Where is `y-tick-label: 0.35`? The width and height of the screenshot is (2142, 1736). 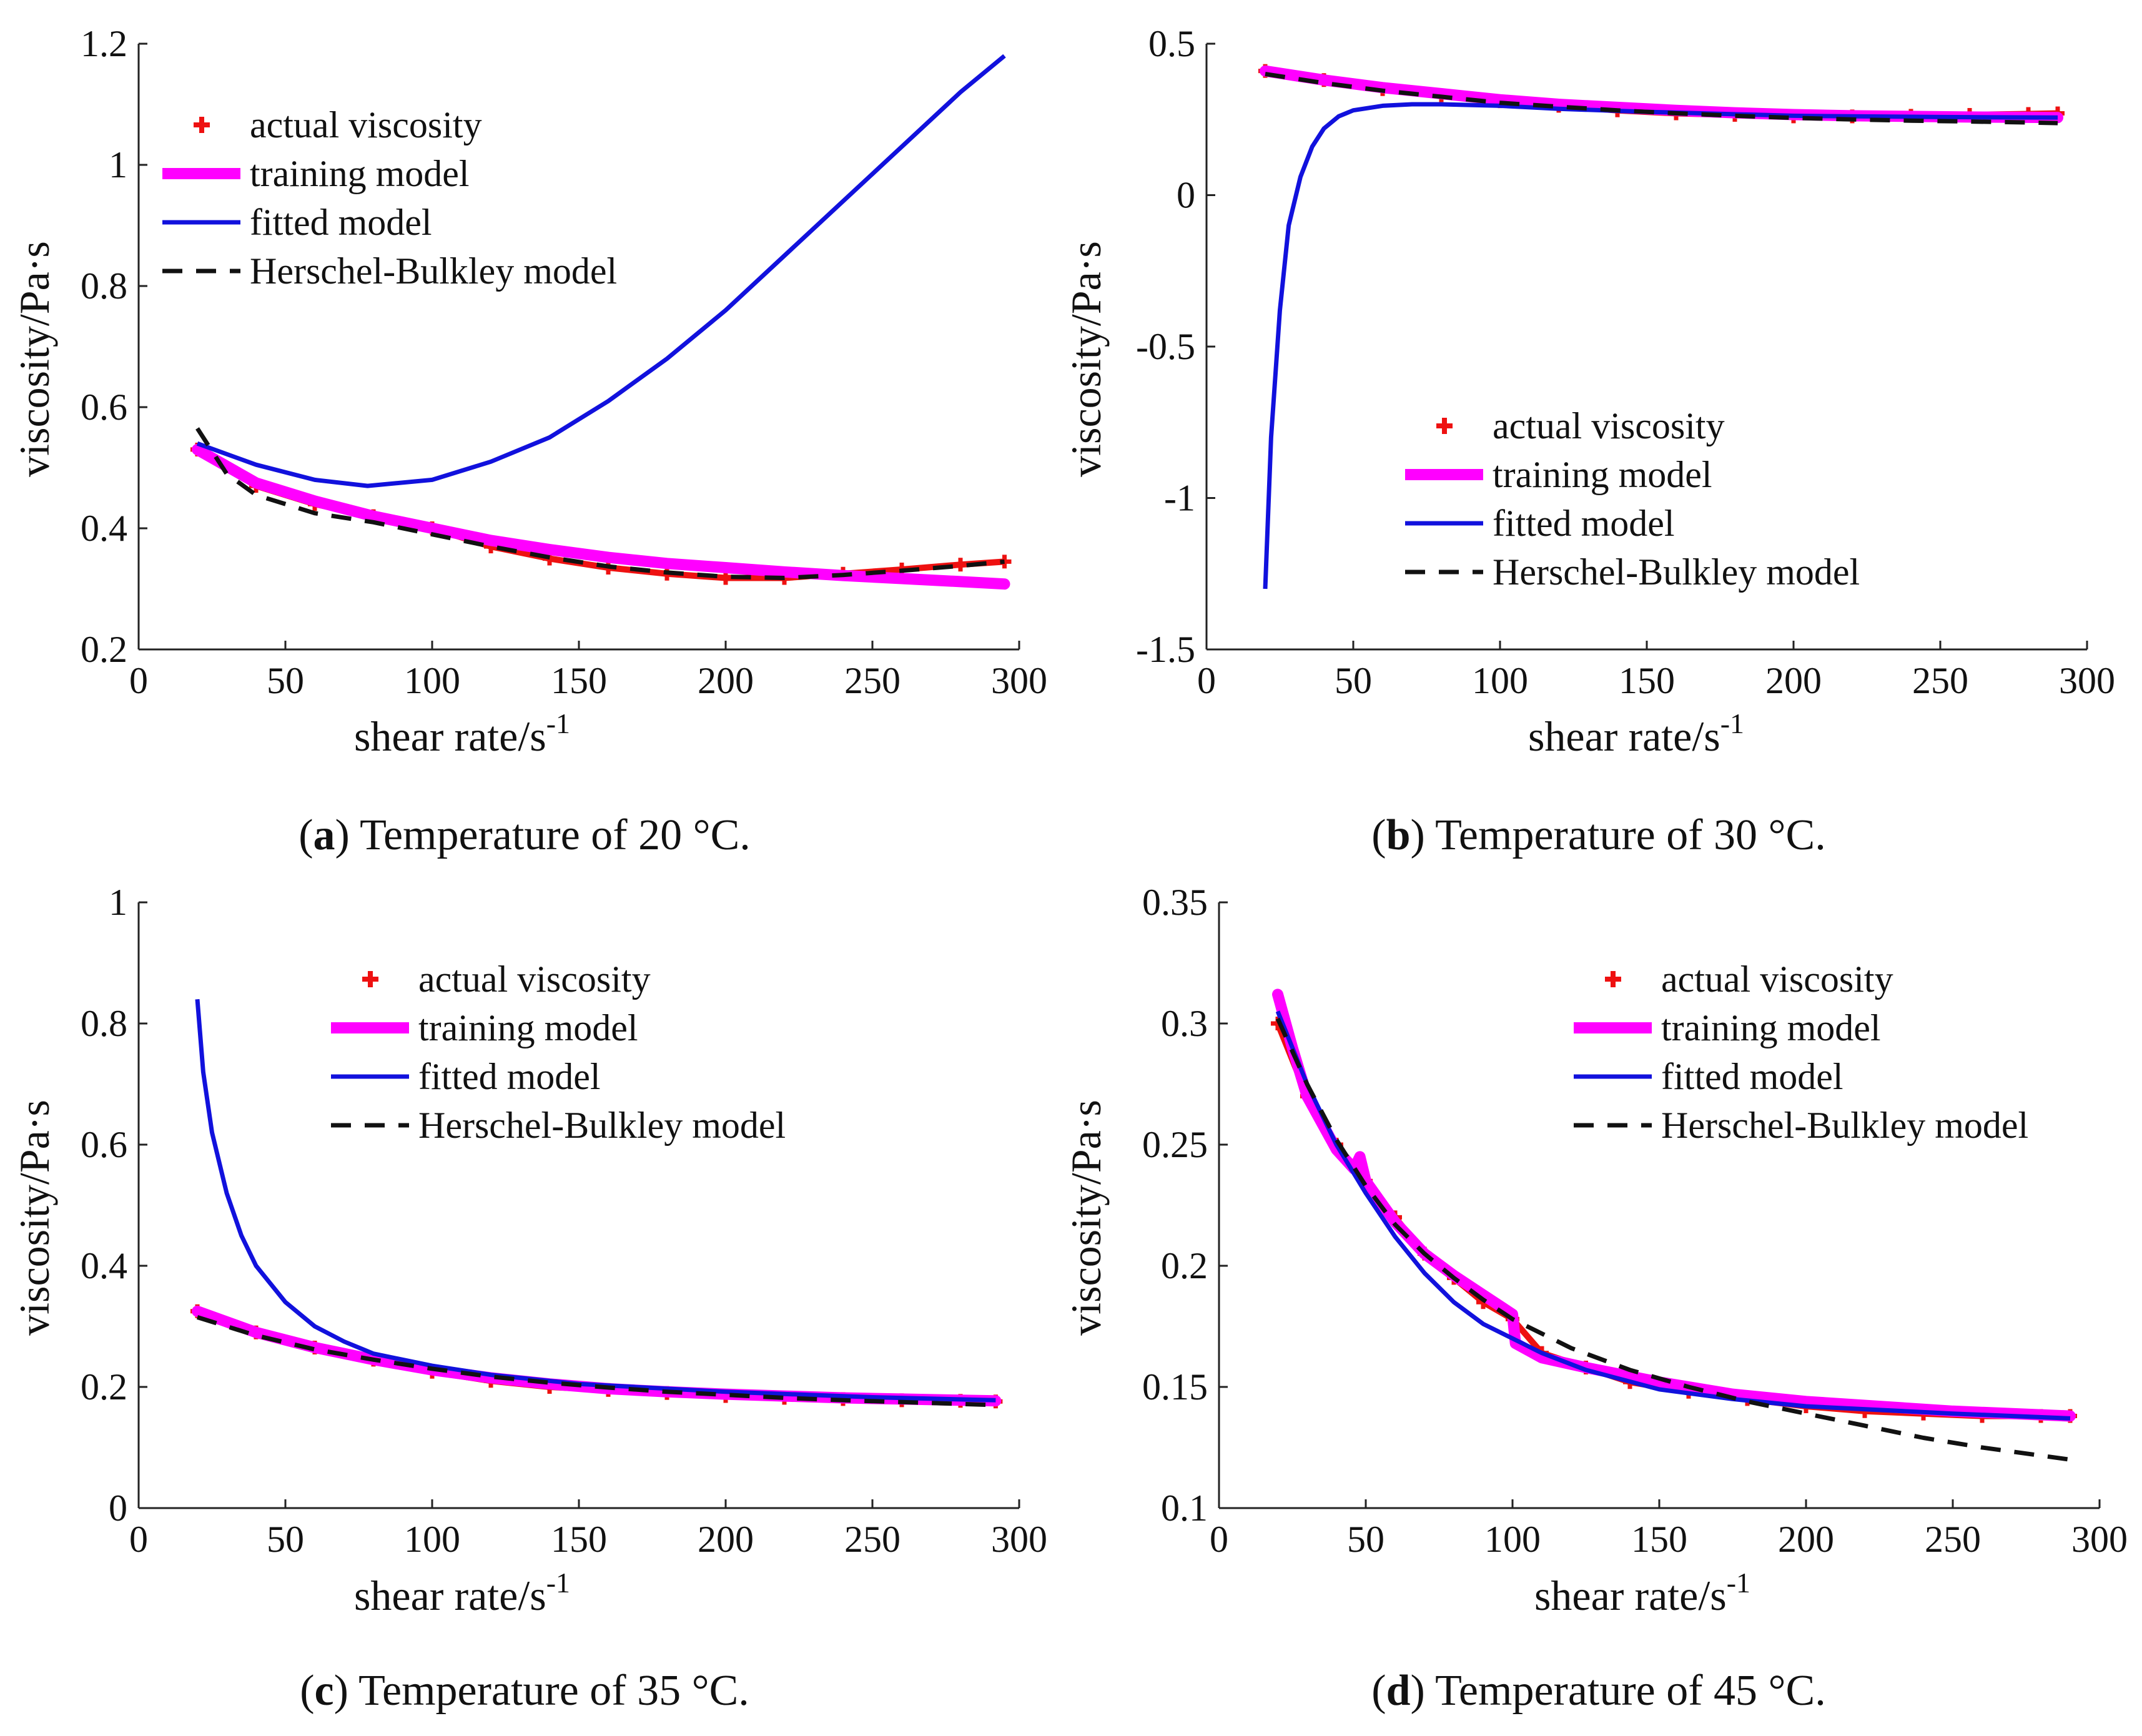
y-tick-label: 0.35 is located at coordinates (1175, 902).